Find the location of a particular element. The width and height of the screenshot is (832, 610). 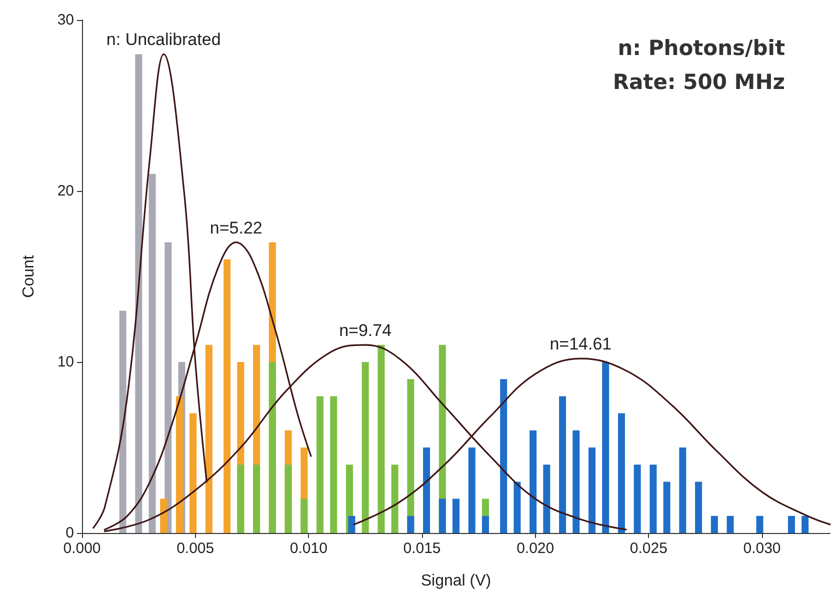

annotation: n: Uncalibrated is located at coordinates (163, 40).